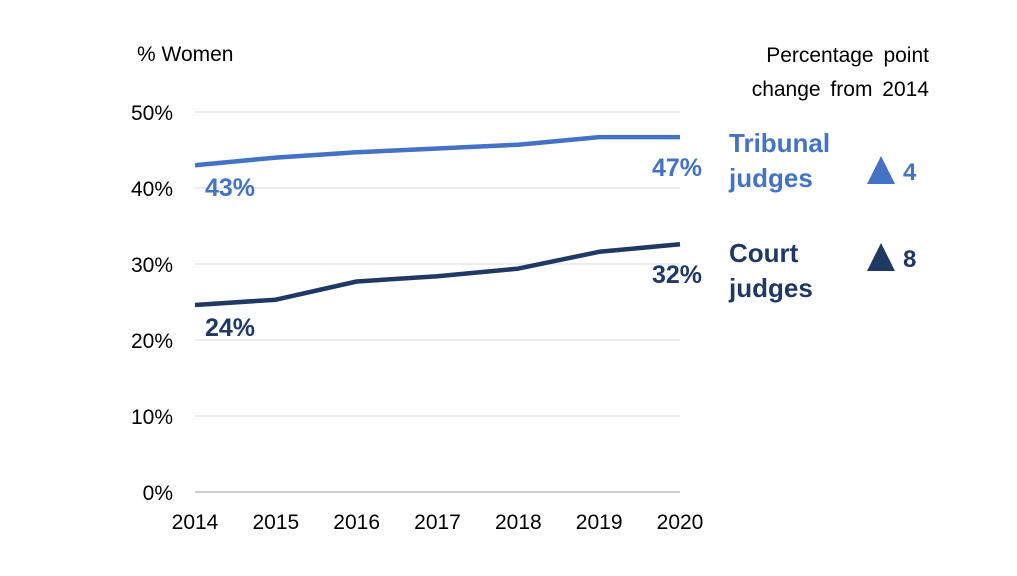  Describe the element at coordinates (841, 89) in the screenshot. I see `change-title-line-2: change from 2014` at that location.